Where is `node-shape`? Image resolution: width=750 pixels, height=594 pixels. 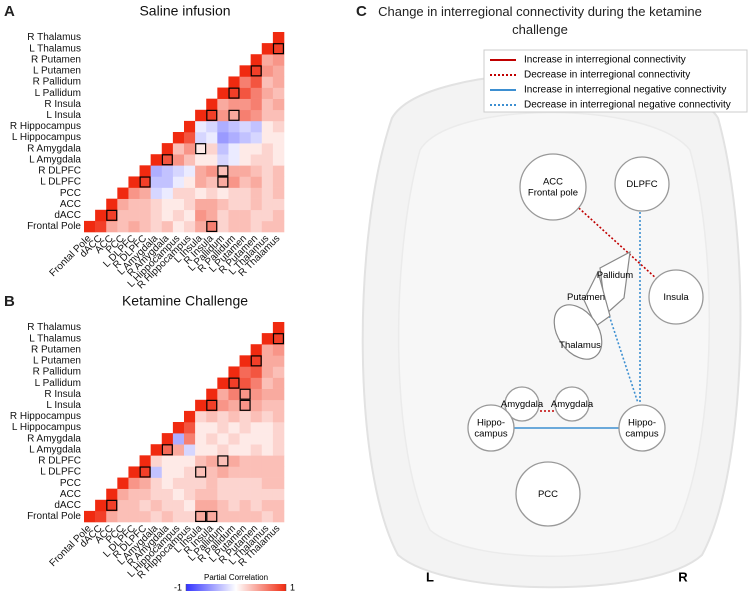
node-shape is located at coordinates (578, 332).